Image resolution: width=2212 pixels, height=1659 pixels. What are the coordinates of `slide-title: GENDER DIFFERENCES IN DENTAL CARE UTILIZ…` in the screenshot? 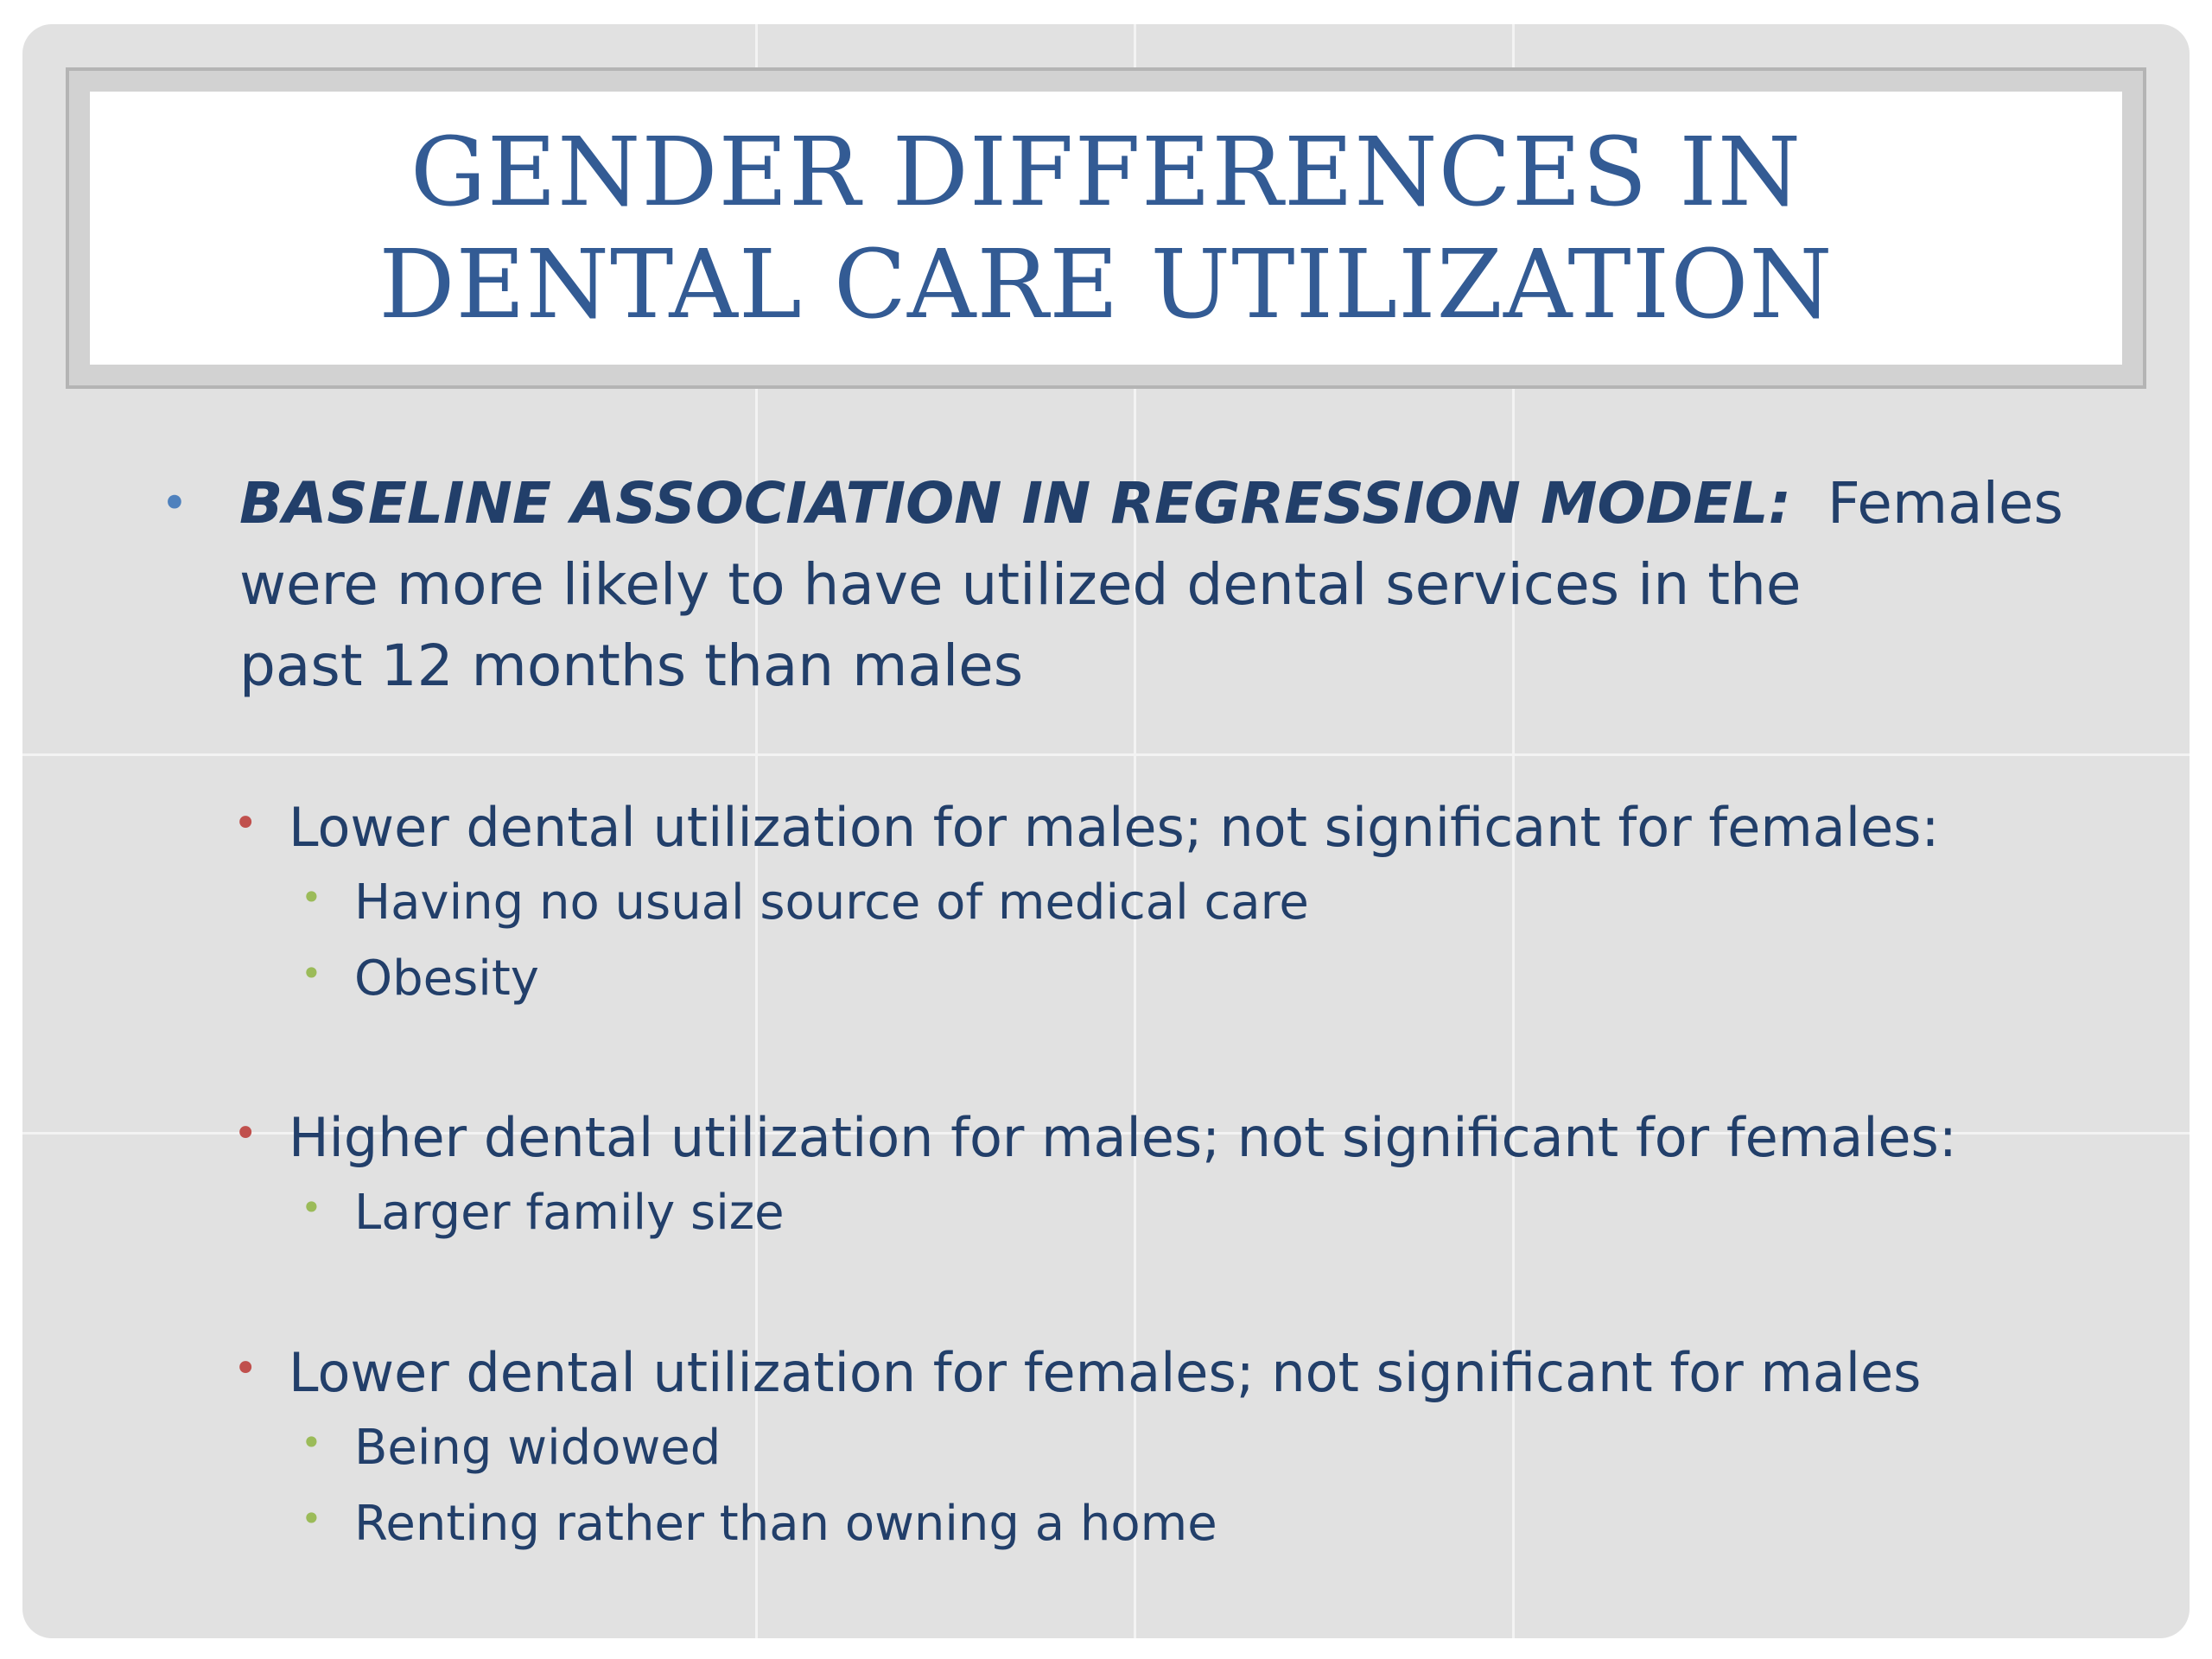 It's located at (1105, 228).